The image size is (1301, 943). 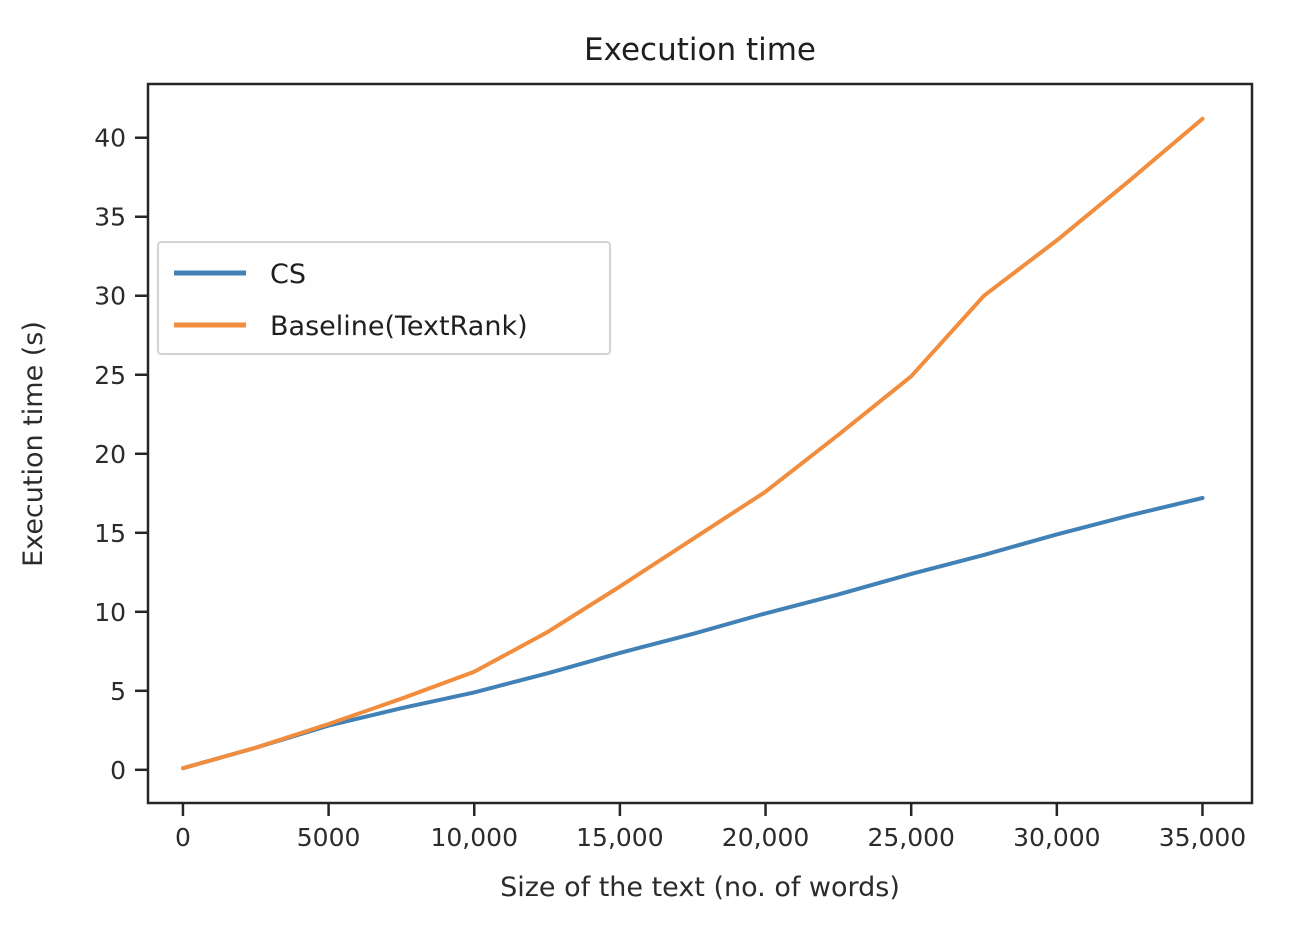 I want to click on y-tick-label: 5, so click(x=118, y=691).